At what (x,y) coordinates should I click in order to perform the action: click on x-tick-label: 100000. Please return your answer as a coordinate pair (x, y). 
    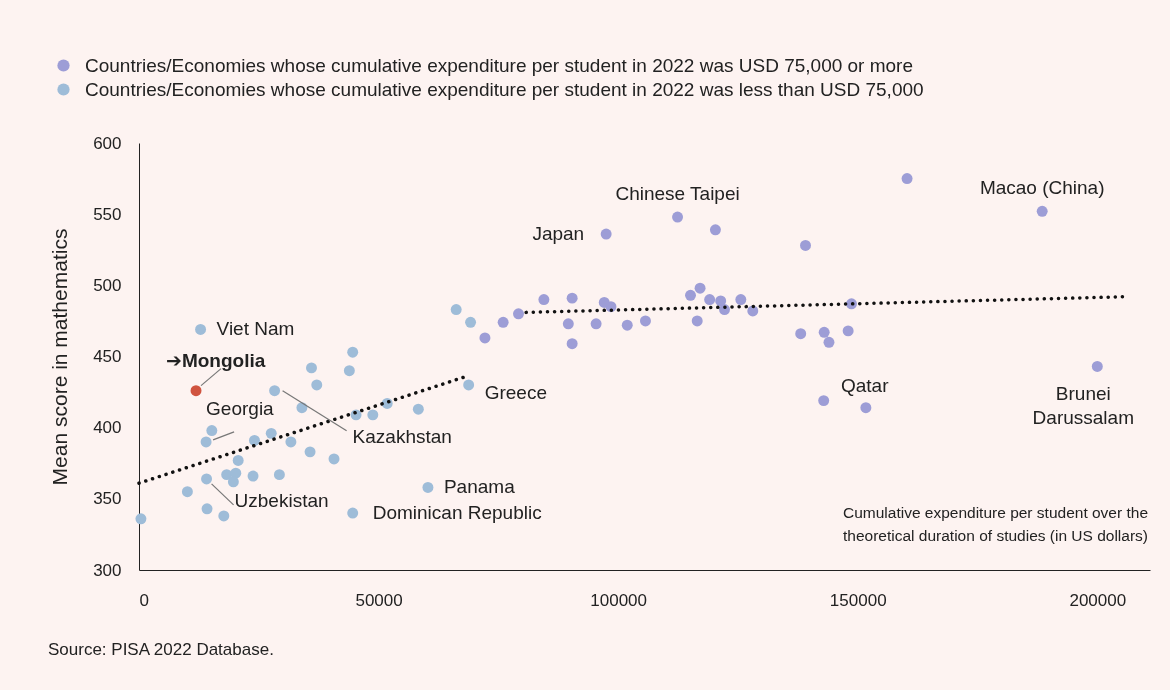
    Looking at the image, I should click on (619, 600).